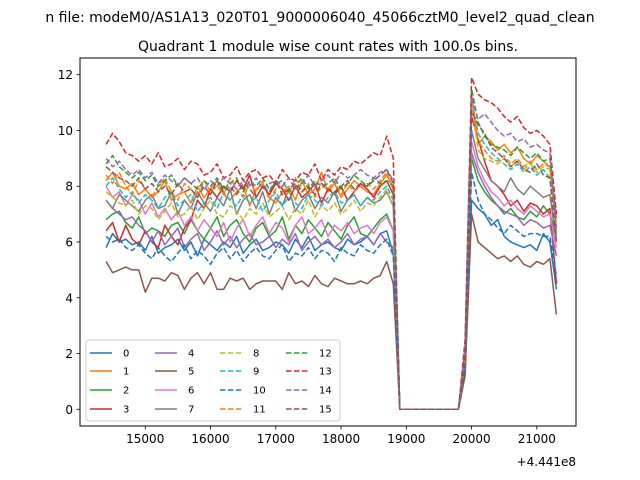 This screenshot has height=480, width=640. Describe the element at coordinates (126, 391) in the screenshot. I see `legend-label-2: 2` at that location.